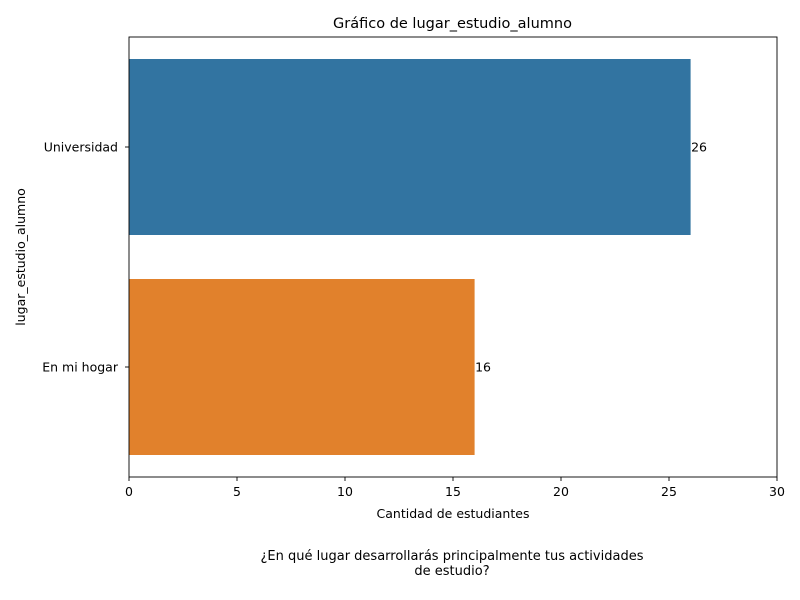  Describe the element at coordinates (452, 24) in the screenshot. I see `chart-title: Gráfico de lugar_estudio_alumno` at that location.